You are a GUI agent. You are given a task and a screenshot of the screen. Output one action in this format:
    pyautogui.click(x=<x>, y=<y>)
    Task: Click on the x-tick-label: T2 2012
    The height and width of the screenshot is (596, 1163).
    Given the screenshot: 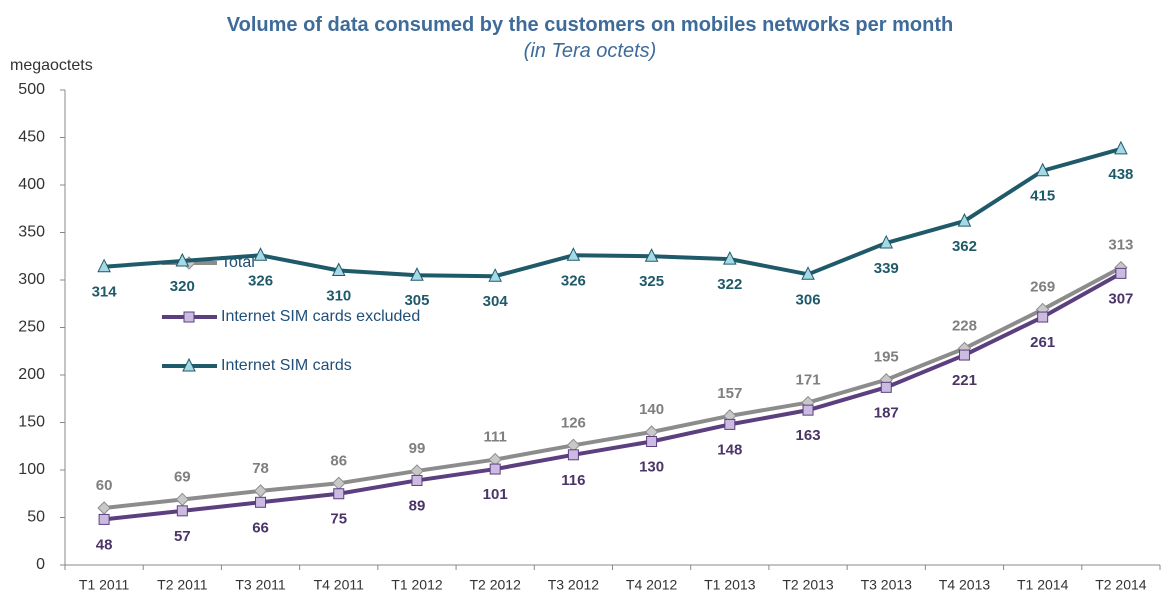 What is the action you would take?
    pyautogui.click(x=495, y=585)
    